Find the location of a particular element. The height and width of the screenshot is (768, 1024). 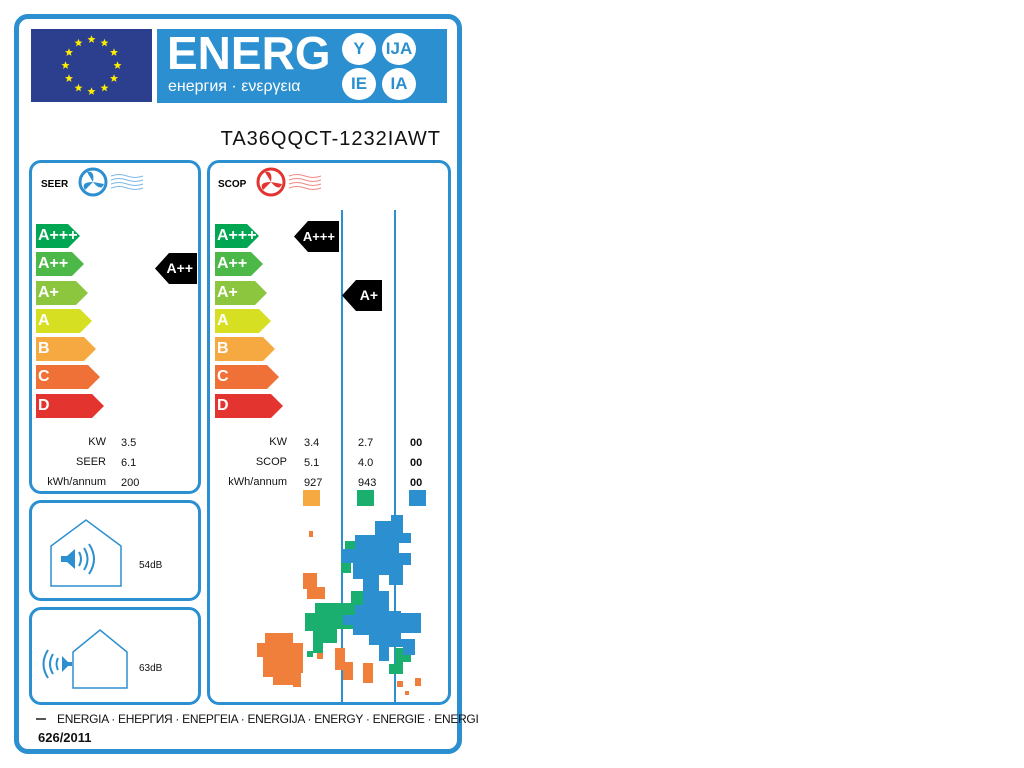

seer-value-seer: 6.1 is located at coordinates (129, 463).